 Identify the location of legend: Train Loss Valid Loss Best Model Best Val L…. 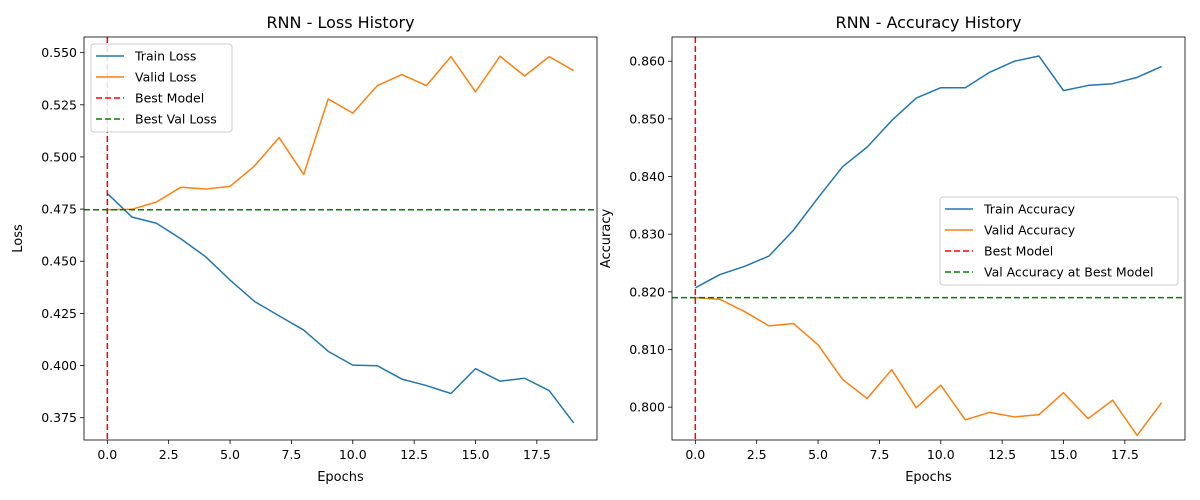
(161, 88).